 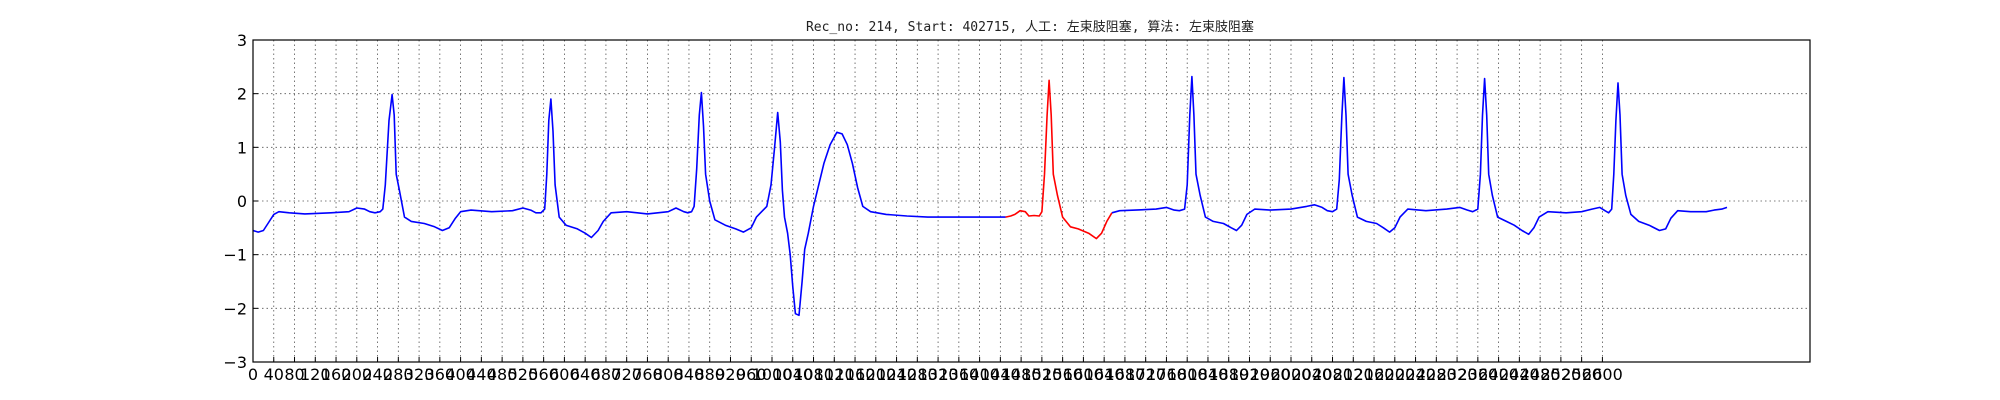 I want to click on x-tick-label: 760, so click(x=647, y=374).